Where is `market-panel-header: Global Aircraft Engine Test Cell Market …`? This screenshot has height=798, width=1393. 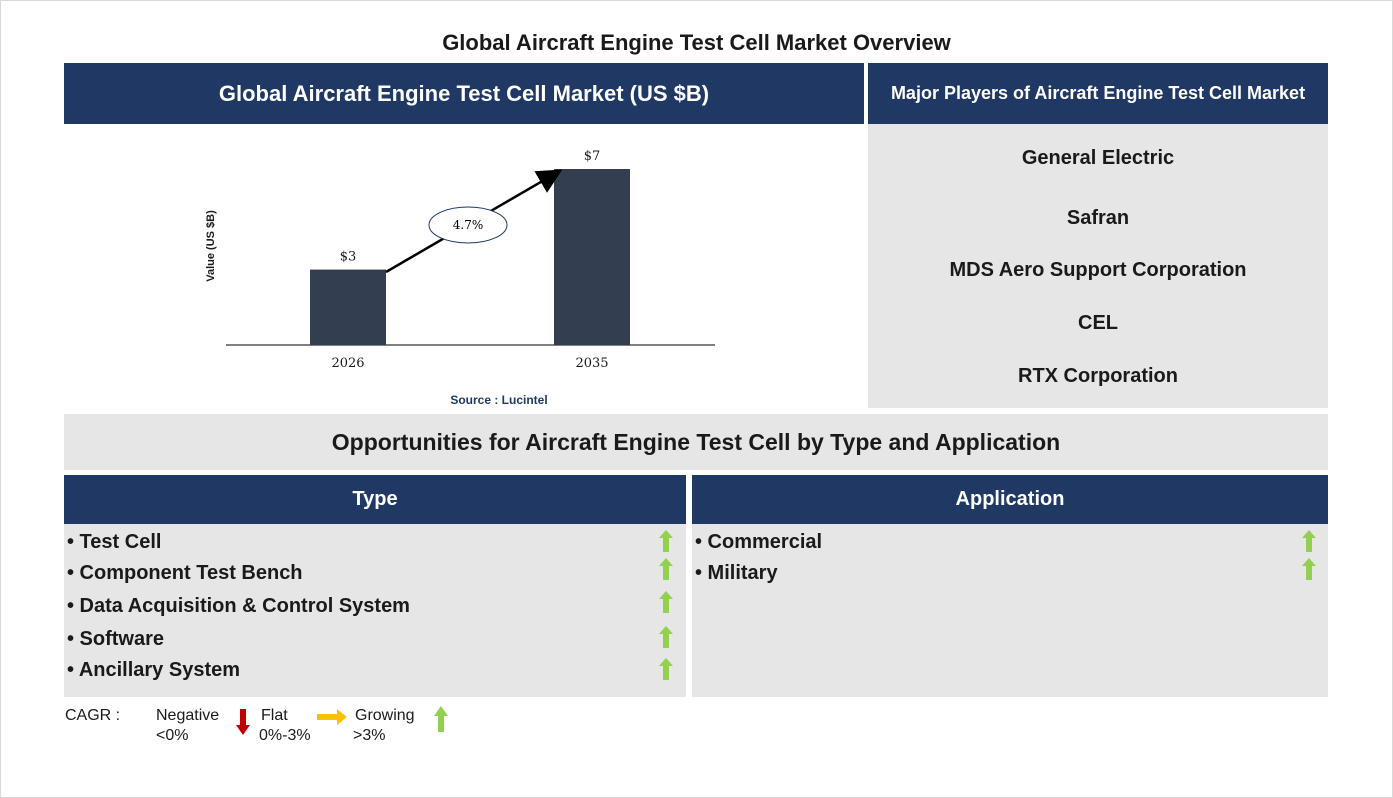
market-panel-header: Global Aircraft Engine Test Cell Market … is located at coordinates (464, 93).